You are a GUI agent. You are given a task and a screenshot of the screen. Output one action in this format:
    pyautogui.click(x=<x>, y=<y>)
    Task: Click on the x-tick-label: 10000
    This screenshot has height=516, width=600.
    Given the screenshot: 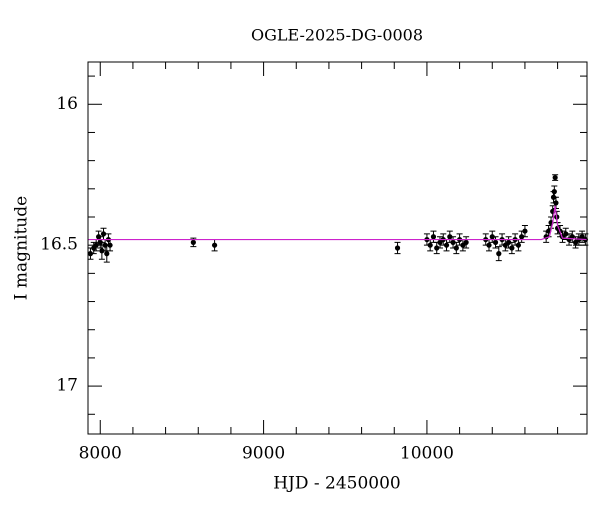 What is the action you would take?
    pyautogui.click(x=427, y=454)
    